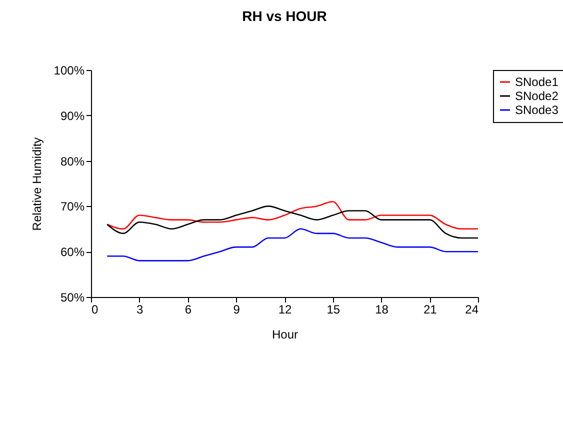 This screenshot has width=563, height=422. What do you see at coordinates (236, 309) in the screenshot?
I see `x-tick-label: 9` at bounding box center [236, 309].